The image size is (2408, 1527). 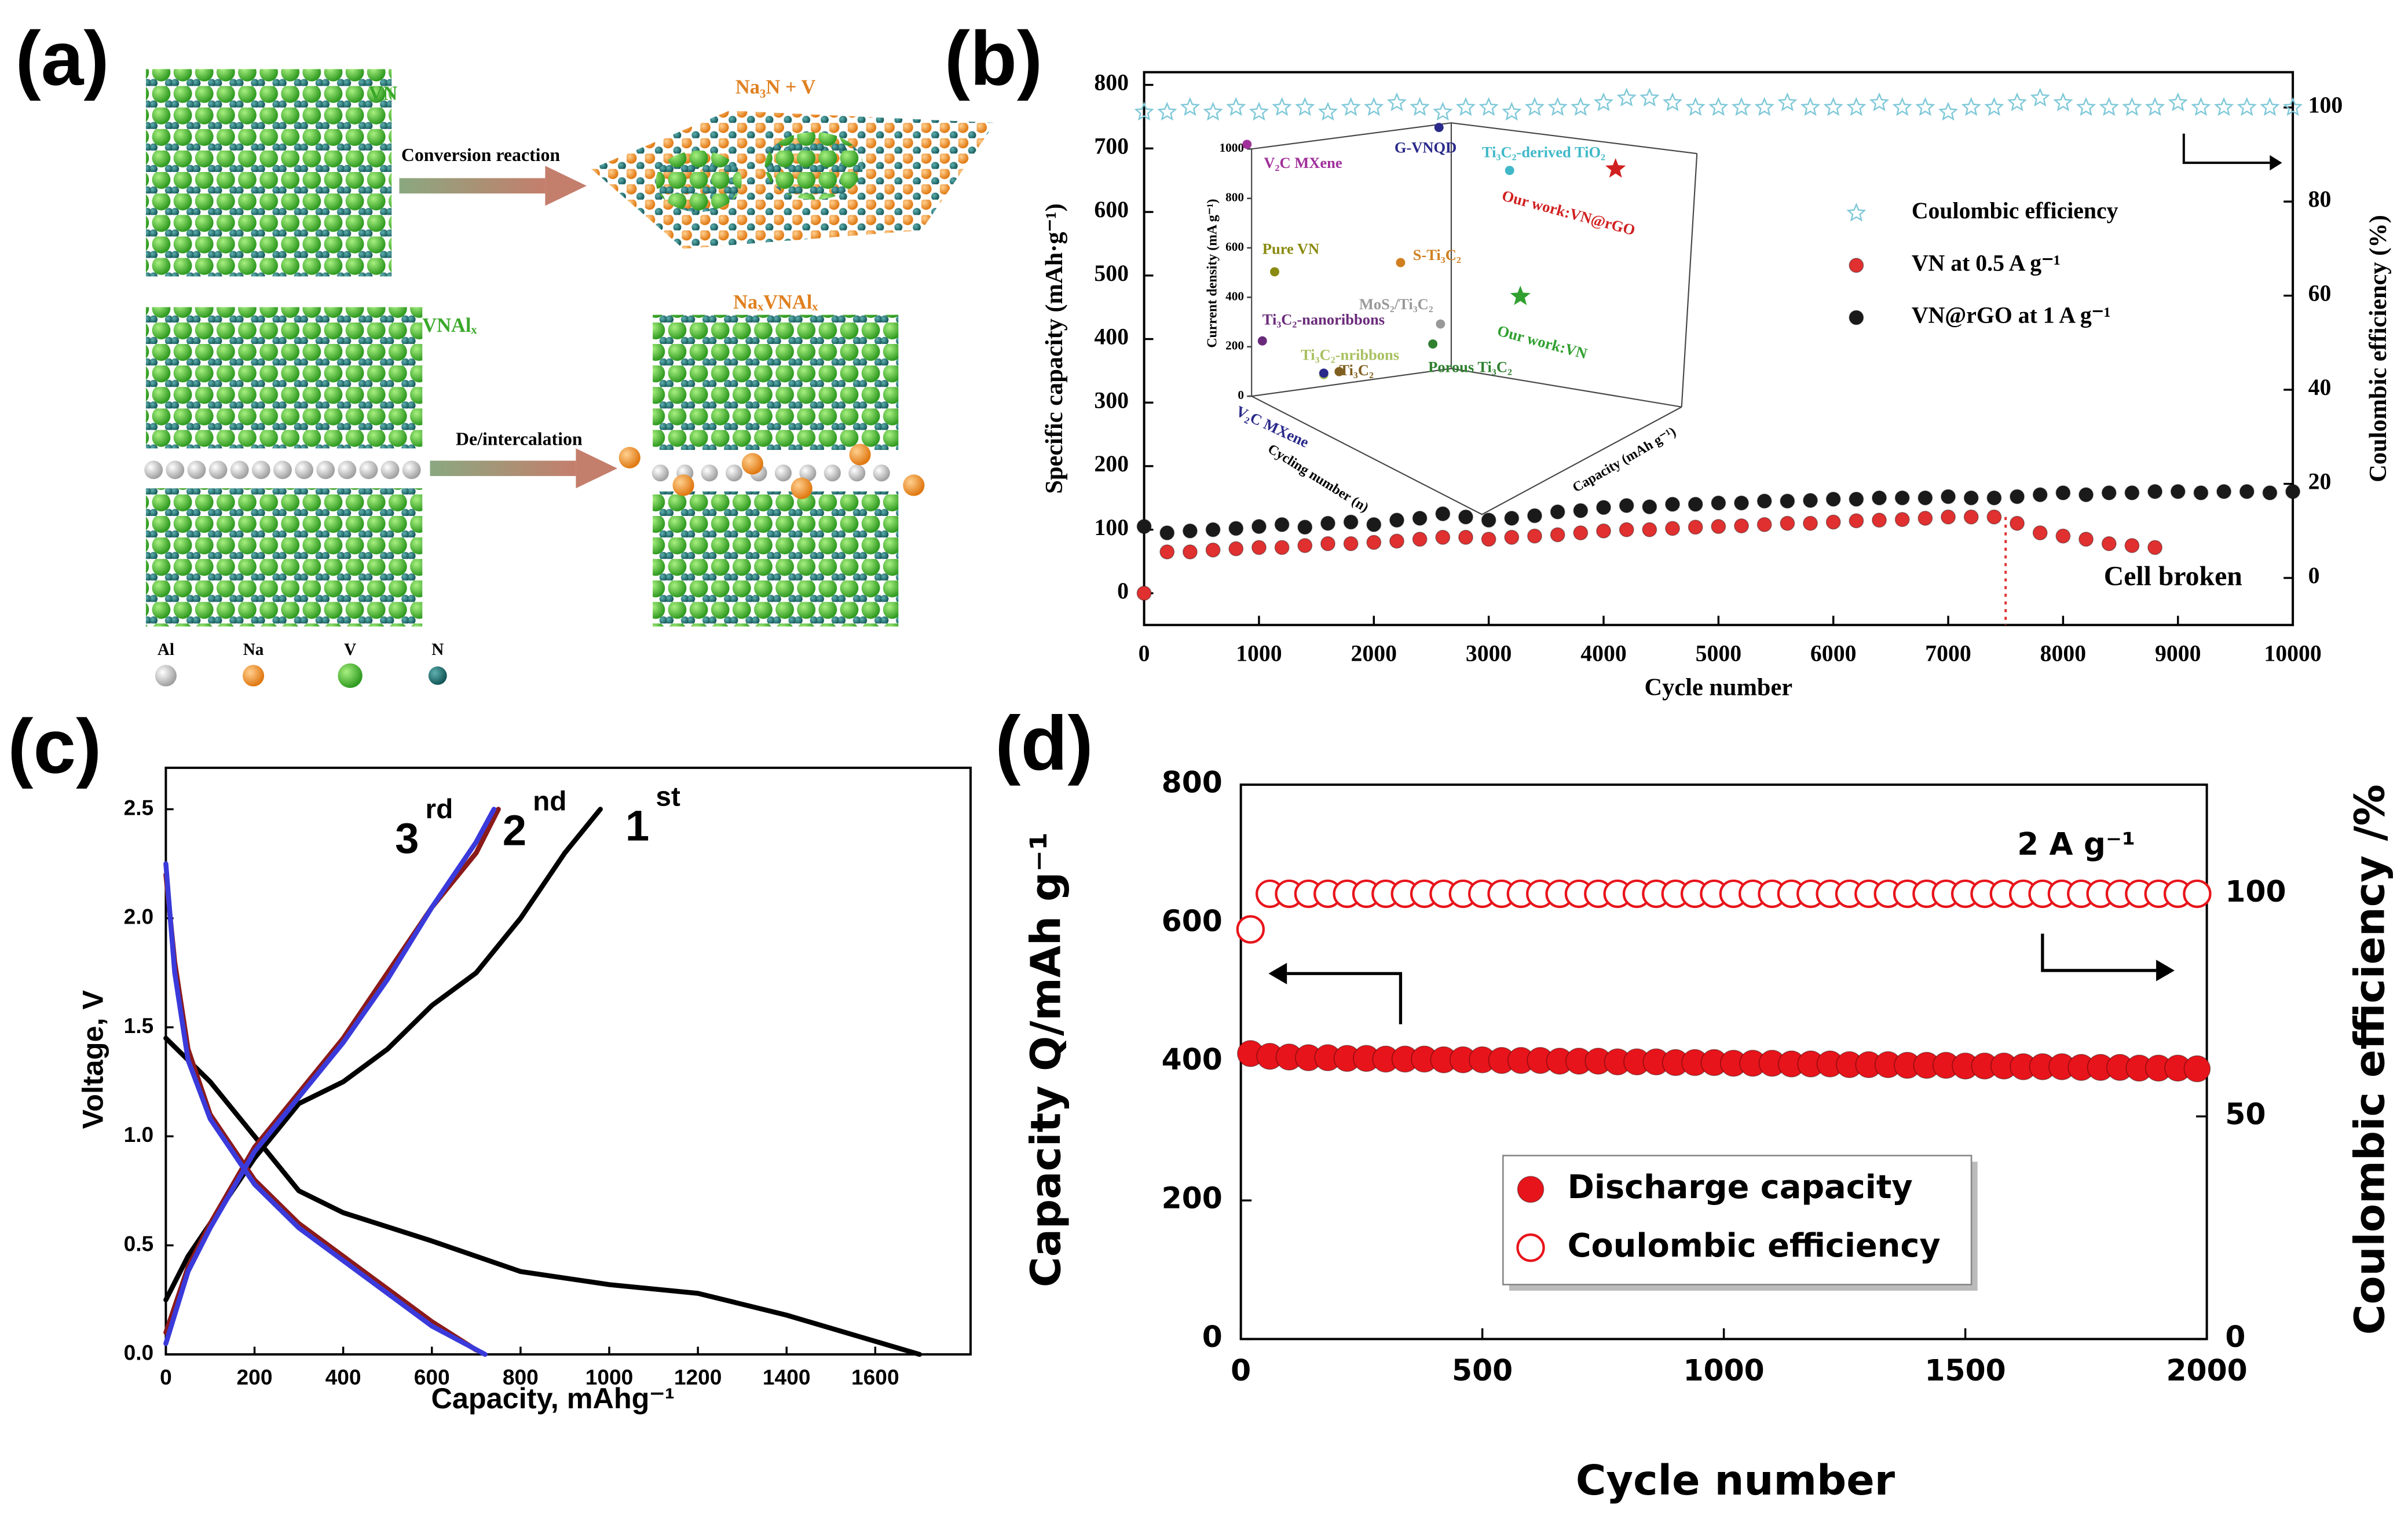 What do you see at coordinates (1241, 1370) in the screenshot?
I see `x-tick-label: 0` at bounding box center [1241, 1370].